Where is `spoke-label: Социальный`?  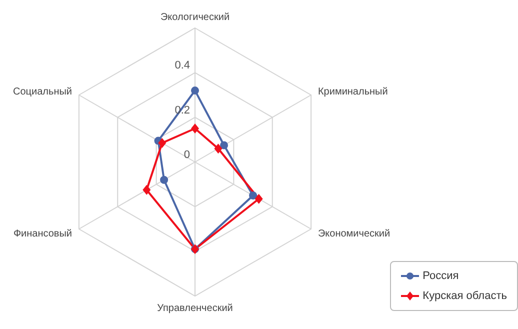 spoke-label: Социальный is located at coordinates (42, 92).